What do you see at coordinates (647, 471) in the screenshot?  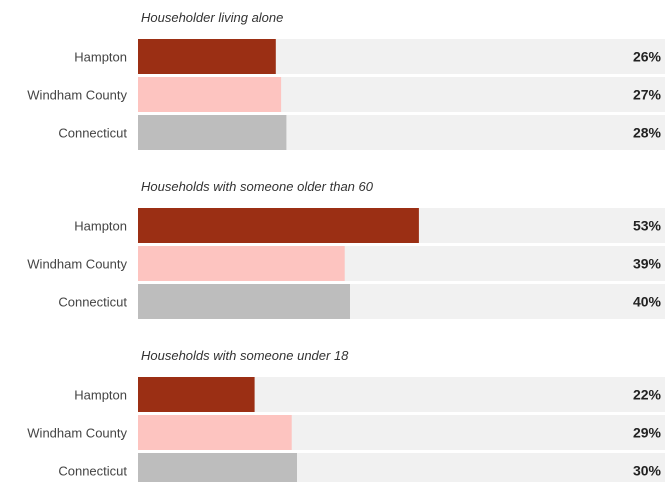 I see `value-label: 30%` at bounding box center [647, 471].